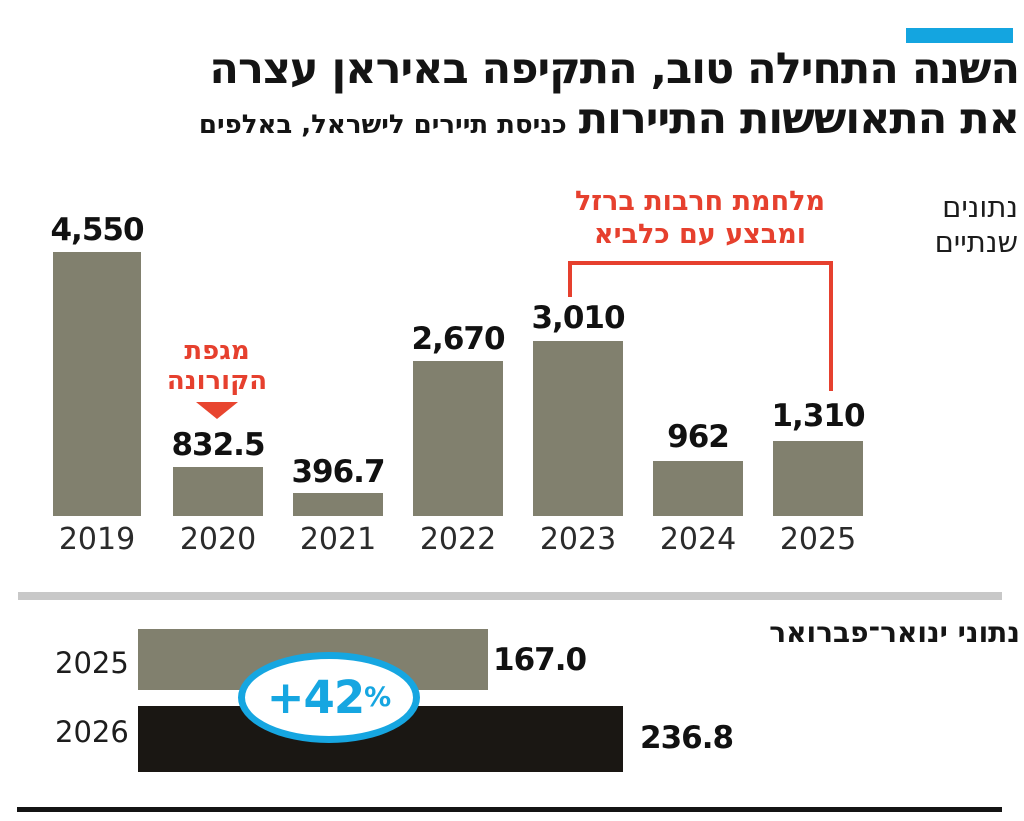 The height and width of the screenshot is (821, 1024). Describe the element at coordinates (818, 416) in the screenshot. I see `value-label-2025: 1,310` at that location.